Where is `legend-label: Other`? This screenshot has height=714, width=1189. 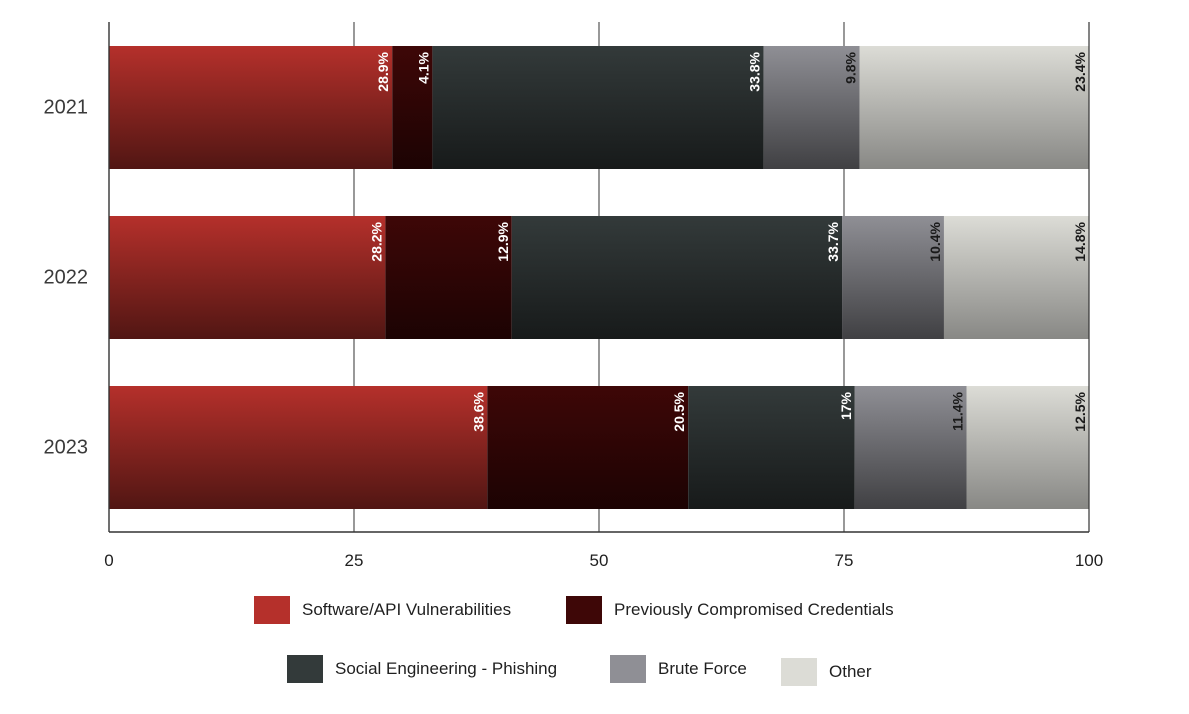 legend-label: Other is located at coordinates (850, 671).